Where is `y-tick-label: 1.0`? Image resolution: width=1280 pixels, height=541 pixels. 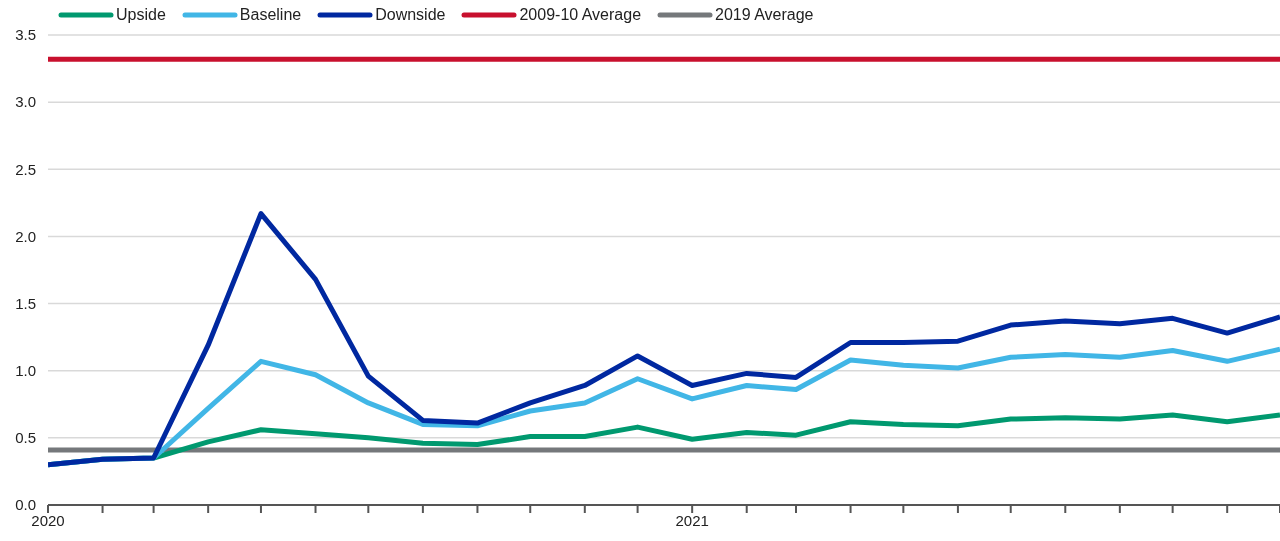
y-tick-label: 1.0 is located at coordinates (25, 371).